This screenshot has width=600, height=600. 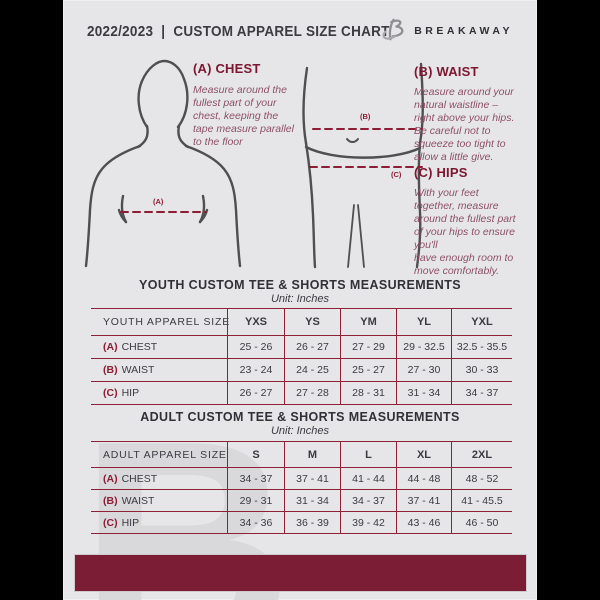 I want to click on table-header-row: ADULT APPAREL SIZE S M L XL 2XL, so click(x=301, y=454).